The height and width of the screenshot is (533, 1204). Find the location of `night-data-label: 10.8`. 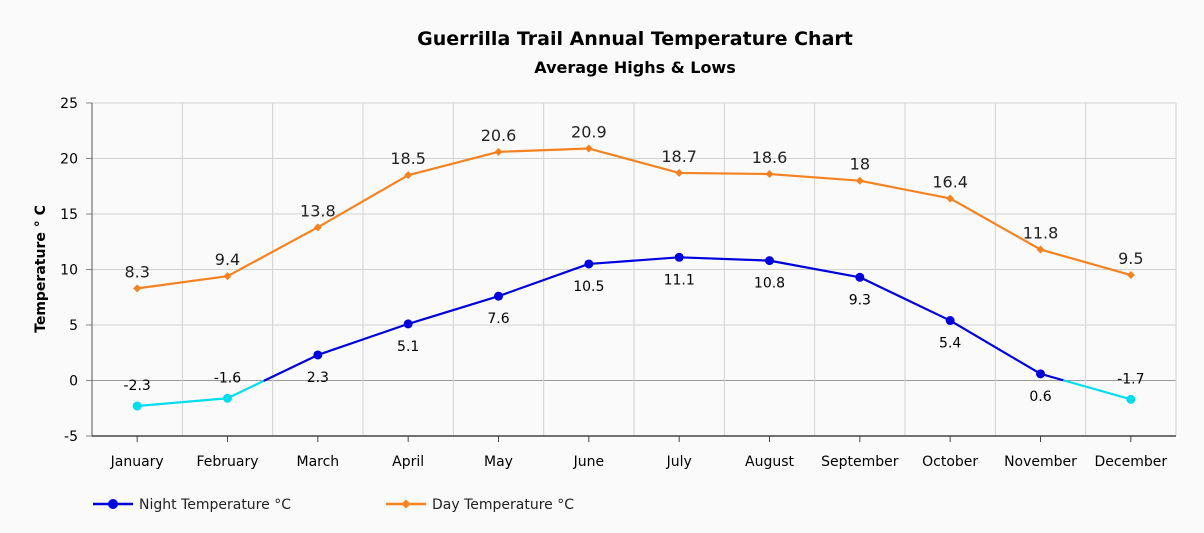

night-data-label: 10.8 is located at coordinates (769, 284).